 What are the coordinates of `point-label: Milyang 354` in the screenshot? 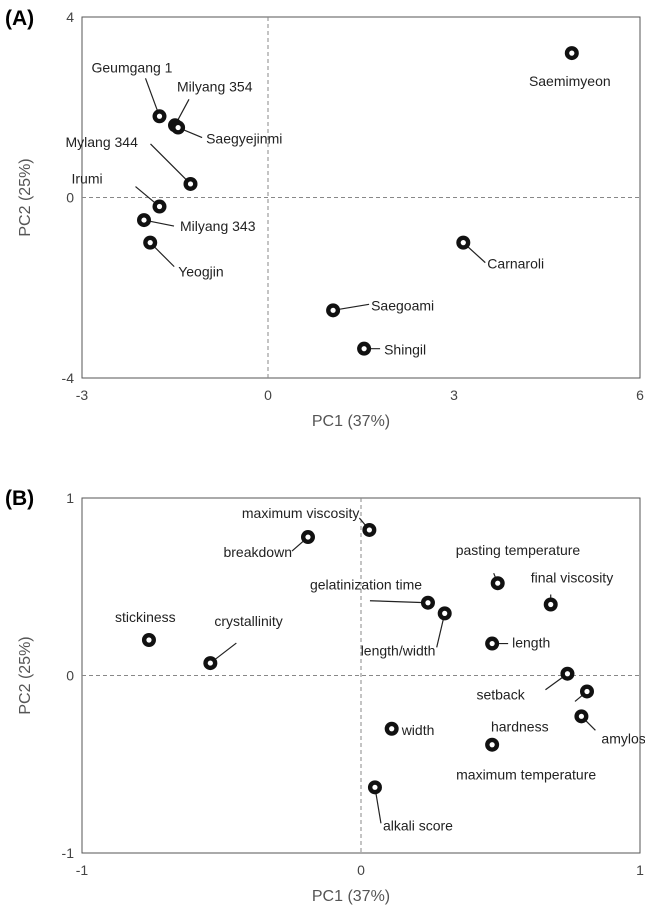 It's located at (215, 86).